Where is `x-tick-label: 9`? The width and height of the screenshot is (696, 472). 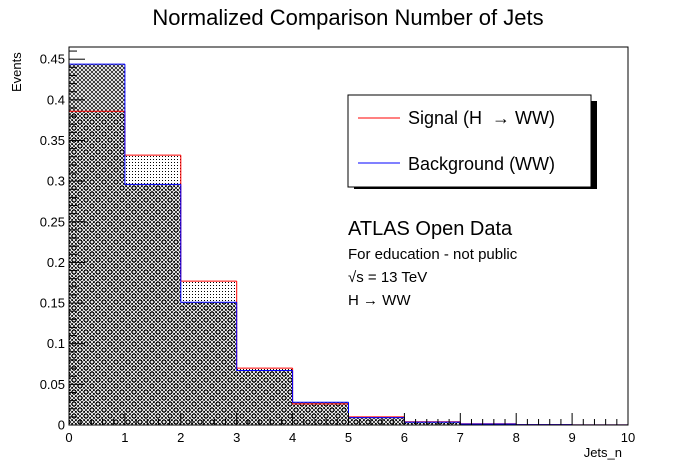
x-tick-label: 9 is located at coordinates (571, 437).